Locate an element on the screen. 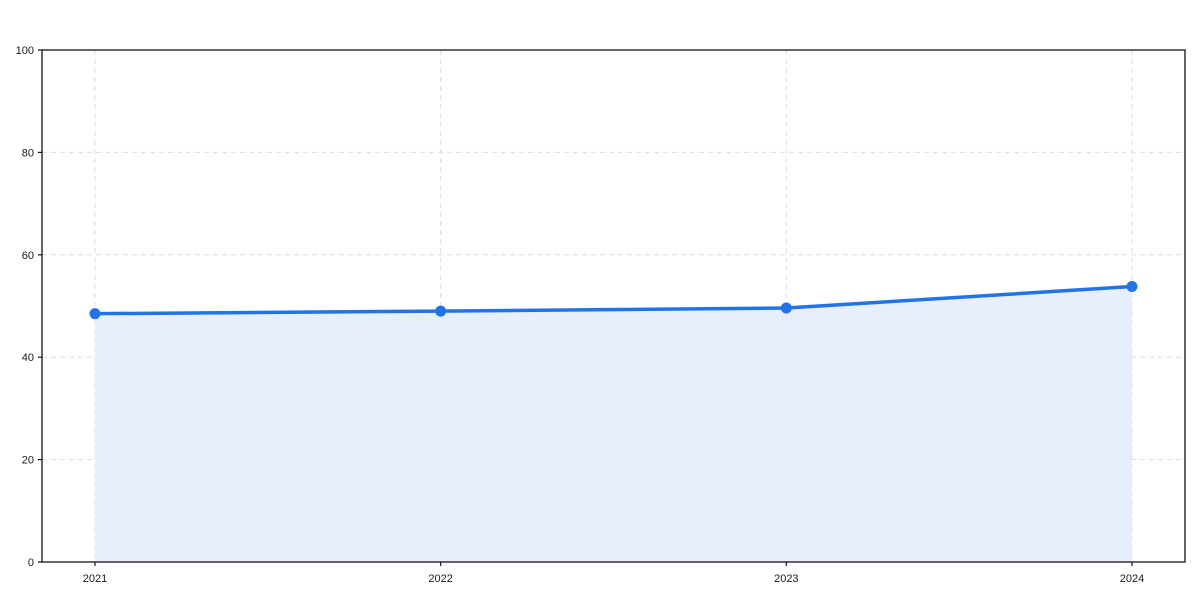  trend-line is located at coordinates (613, 300).